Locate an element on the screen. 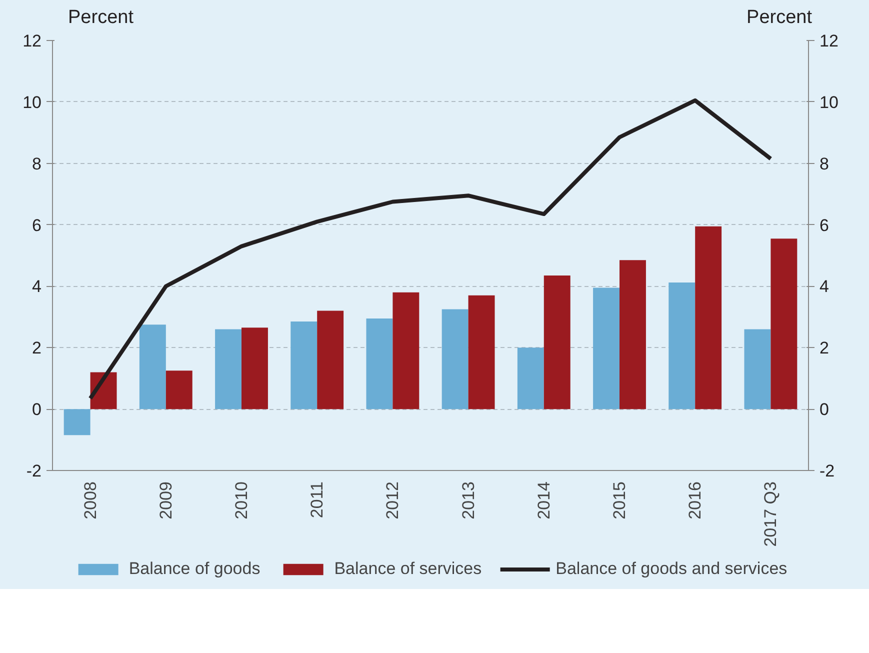 The image size is (869, 653). y-tick-label: 10 is located at coordinates (32, 102).